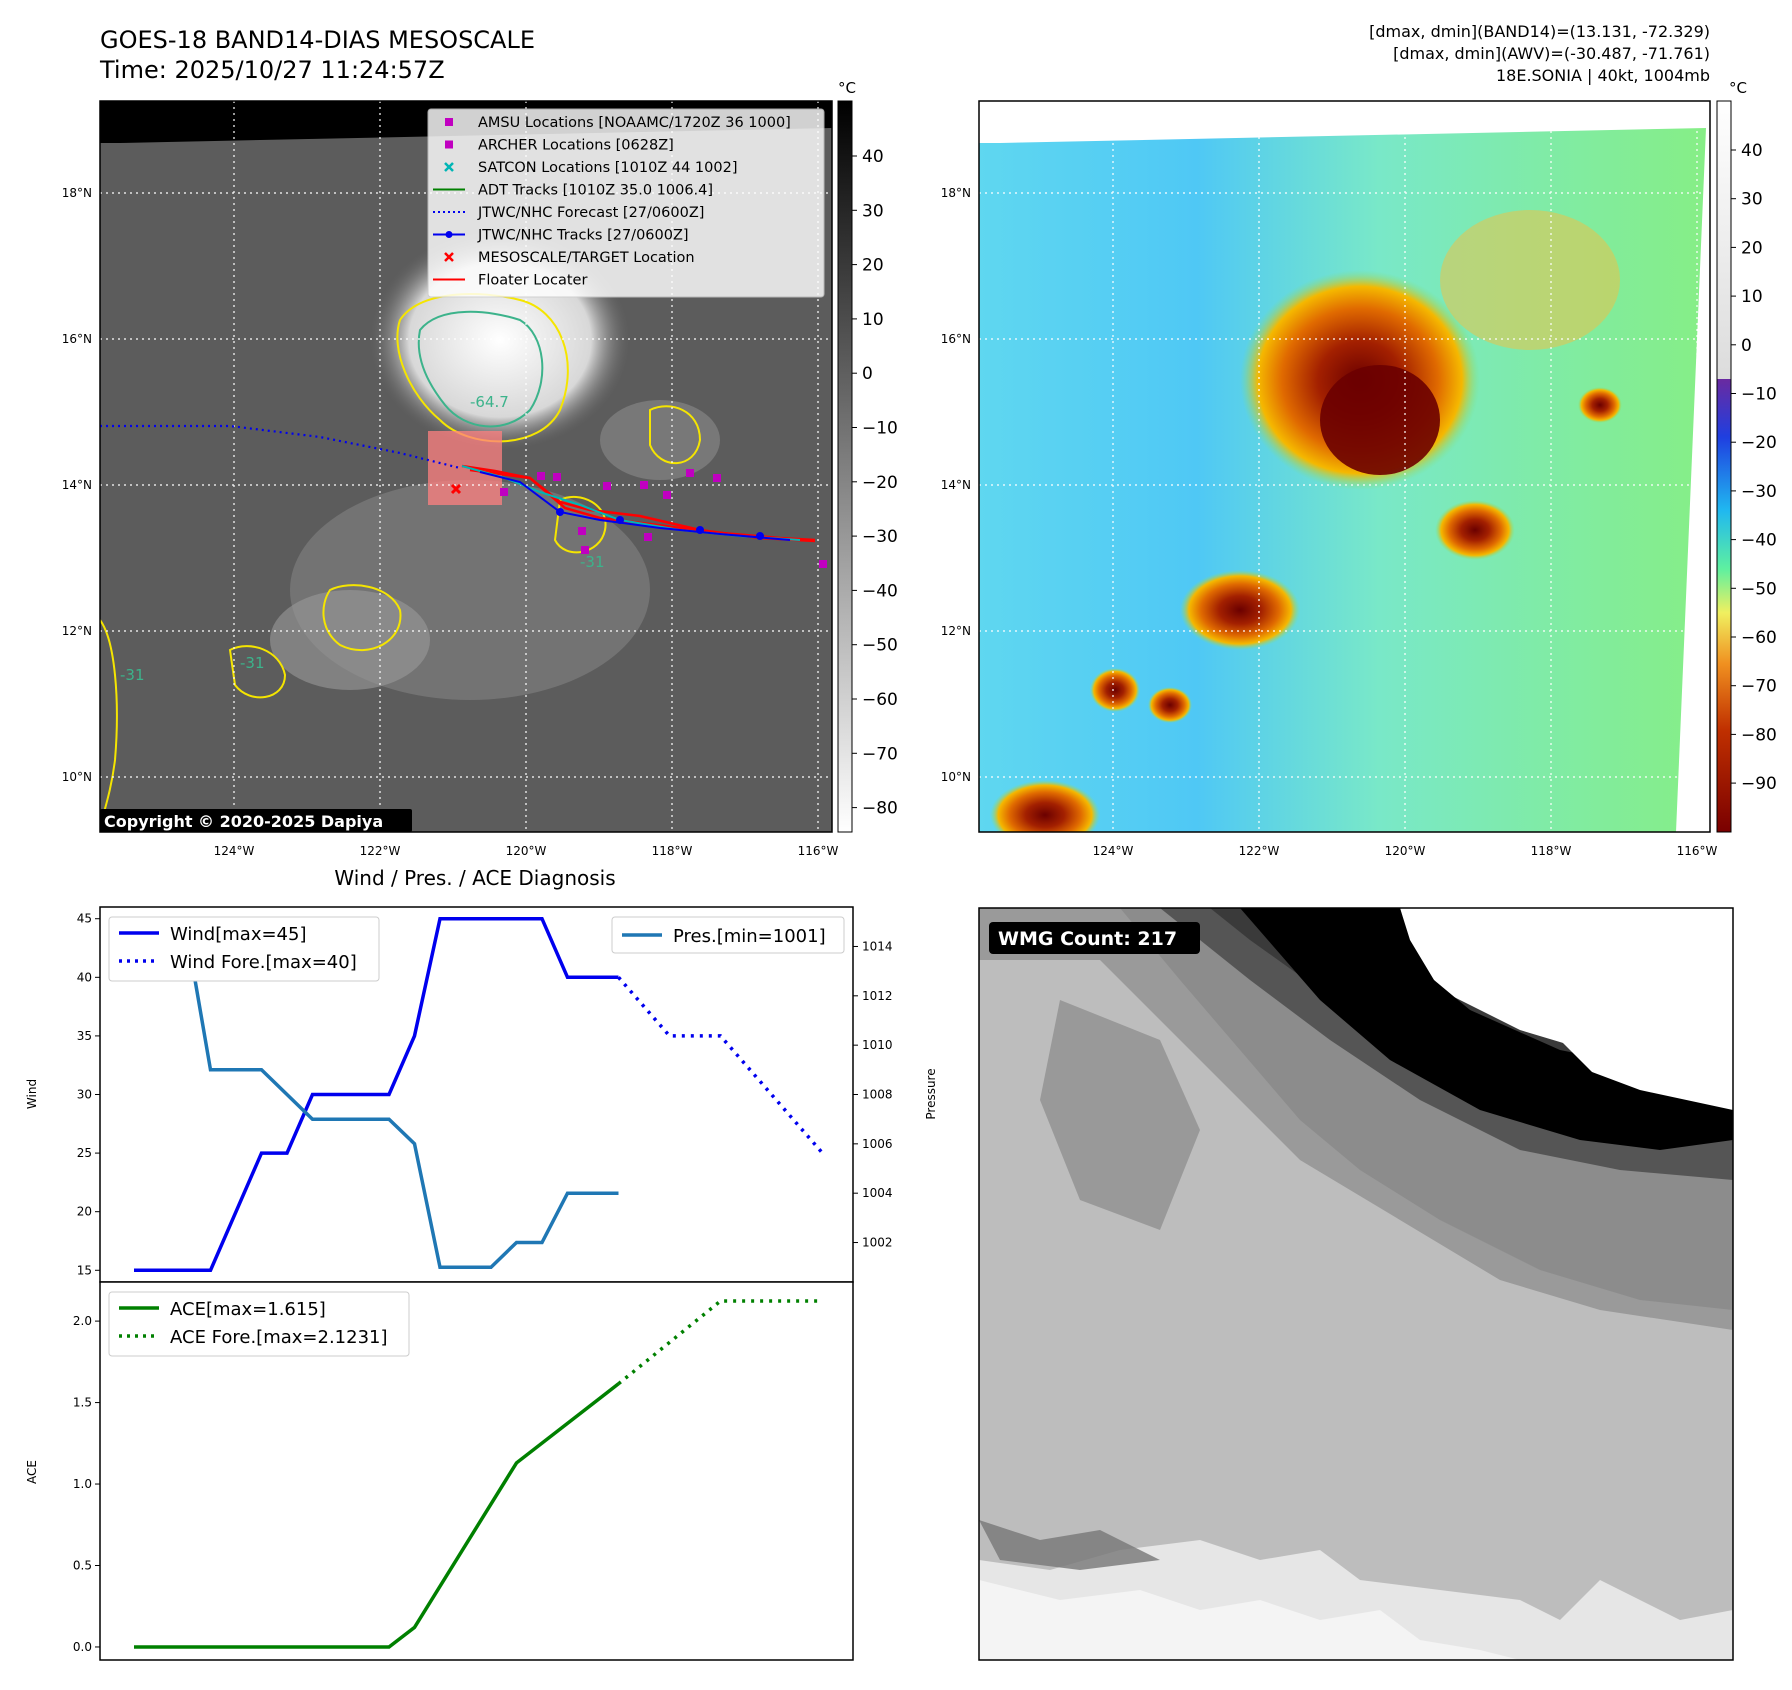 The height and width of the screenshot is (1690, 1792). I want to click on series-line-pressure, so click(376, 1094).